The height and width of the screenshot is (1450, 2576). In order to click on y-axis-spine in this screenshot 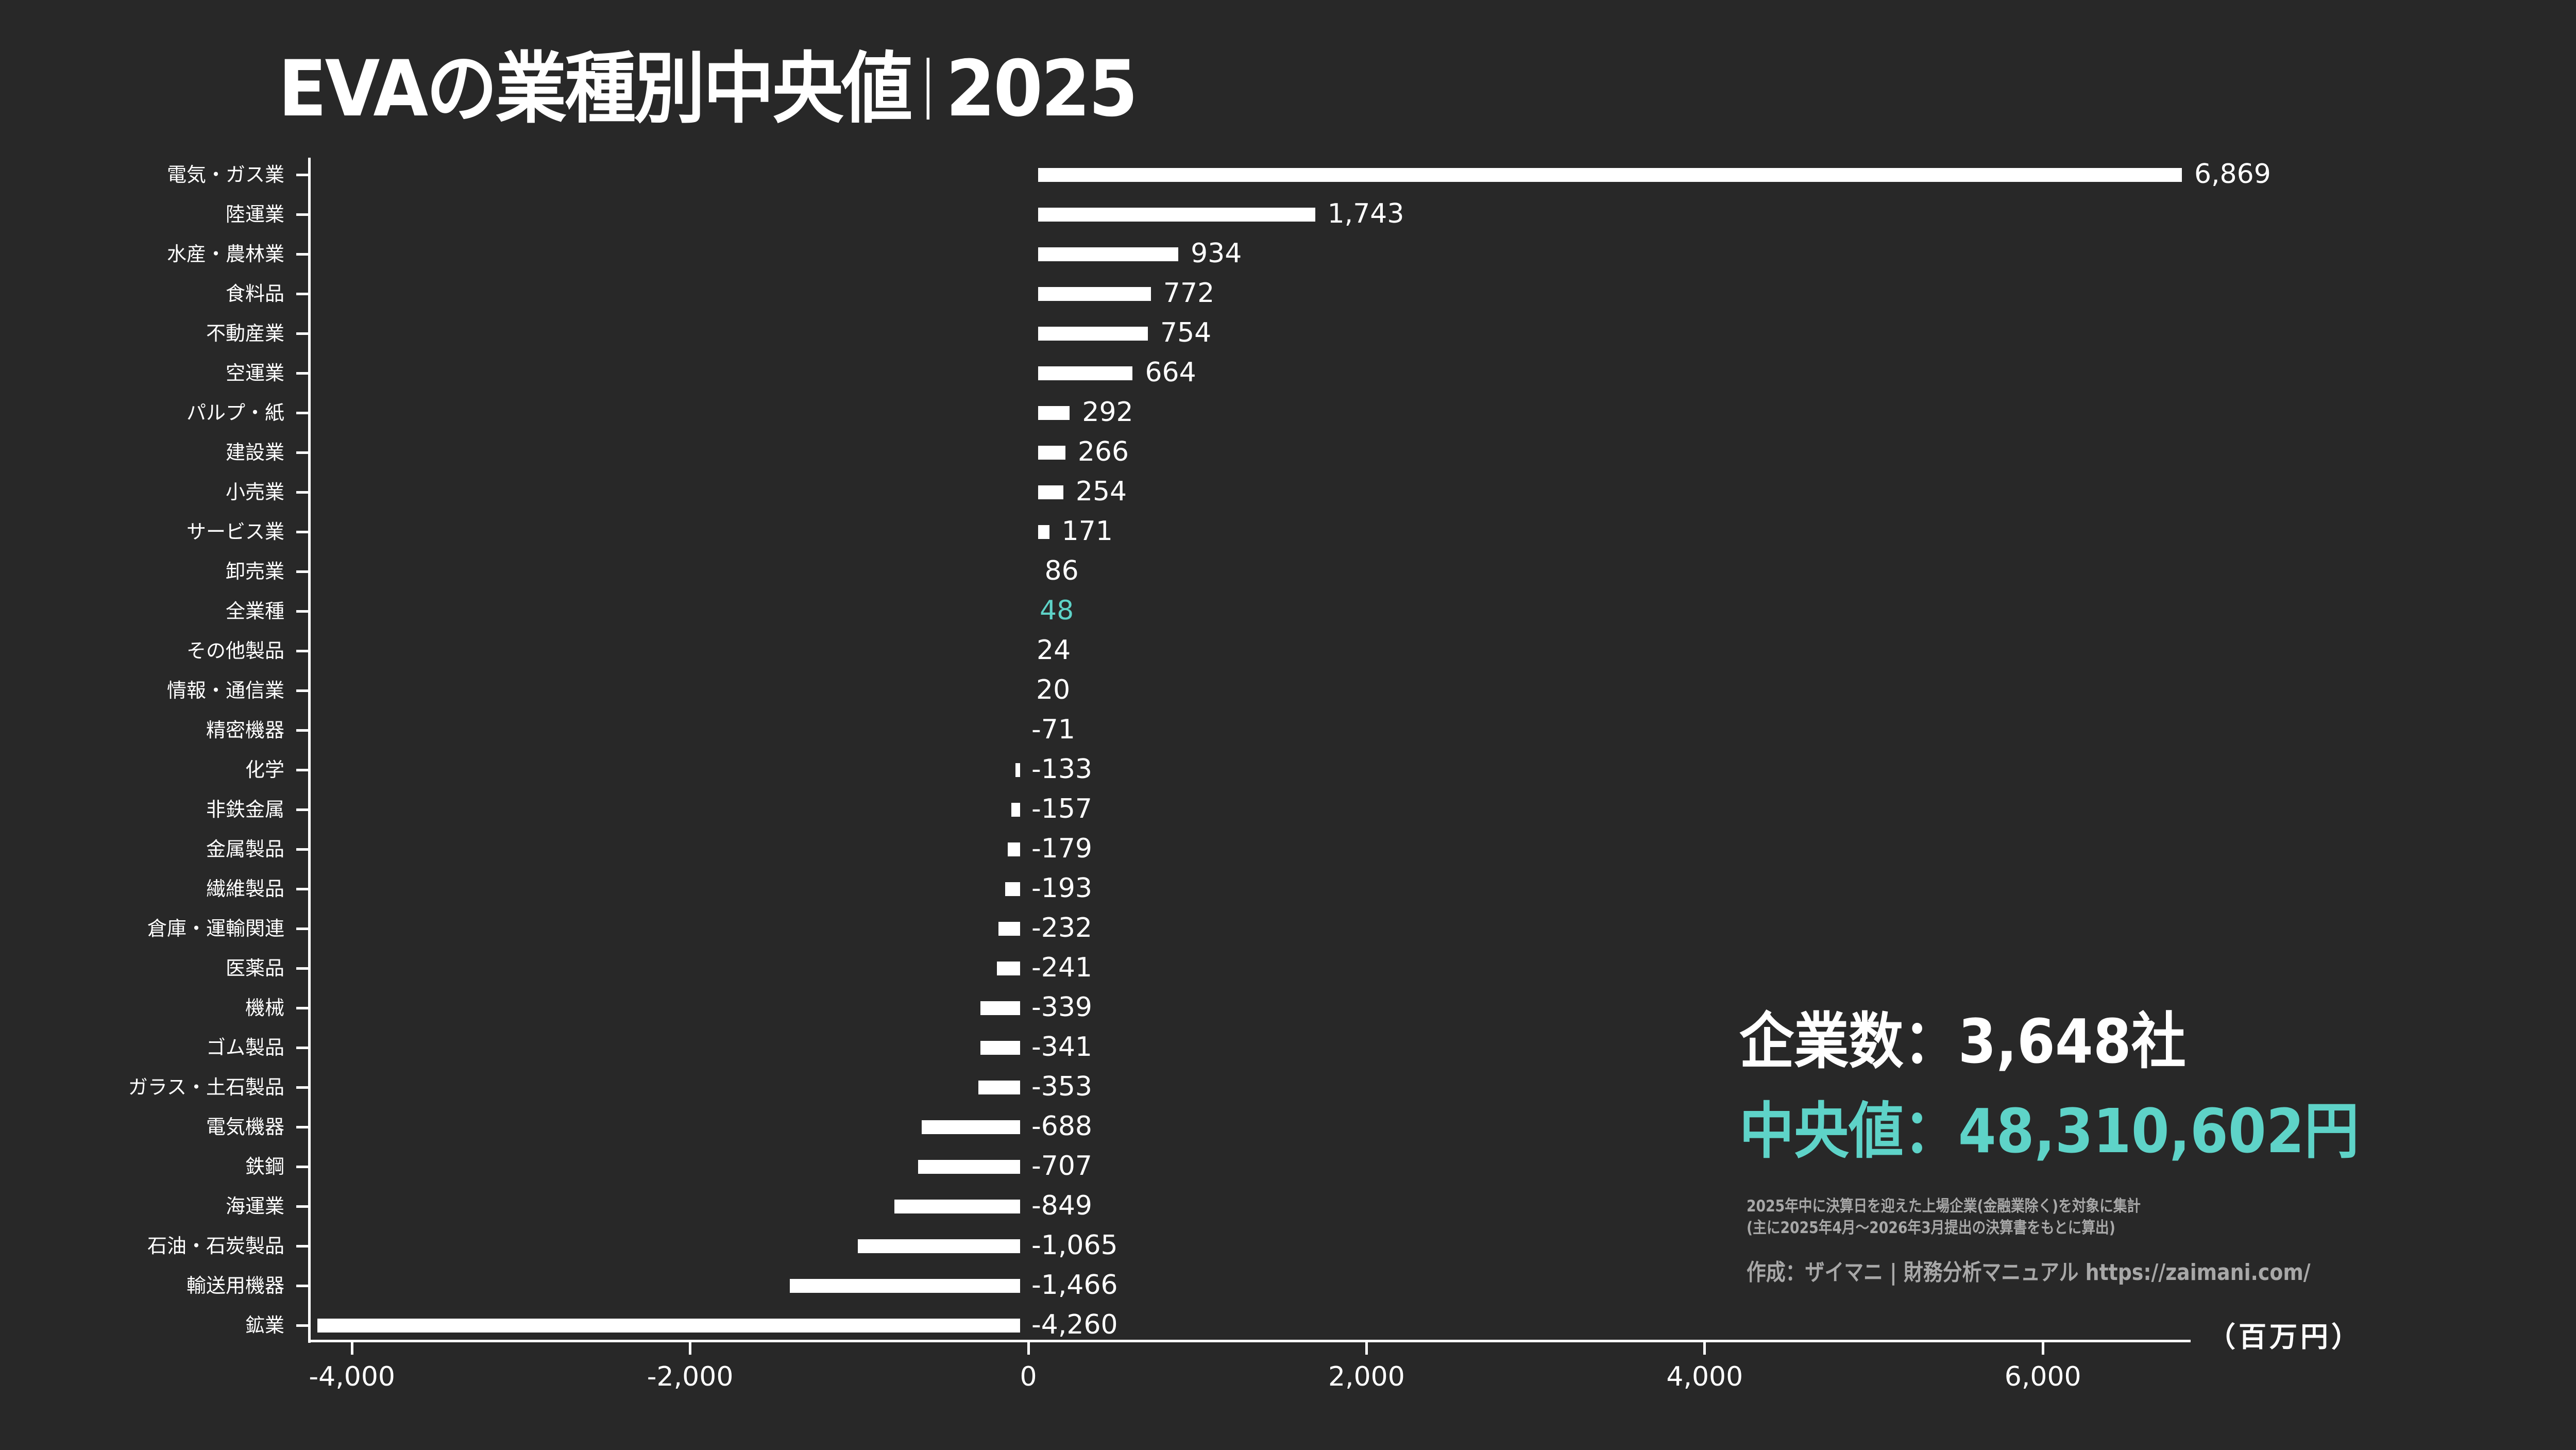, I will do `click(309, 751)`.